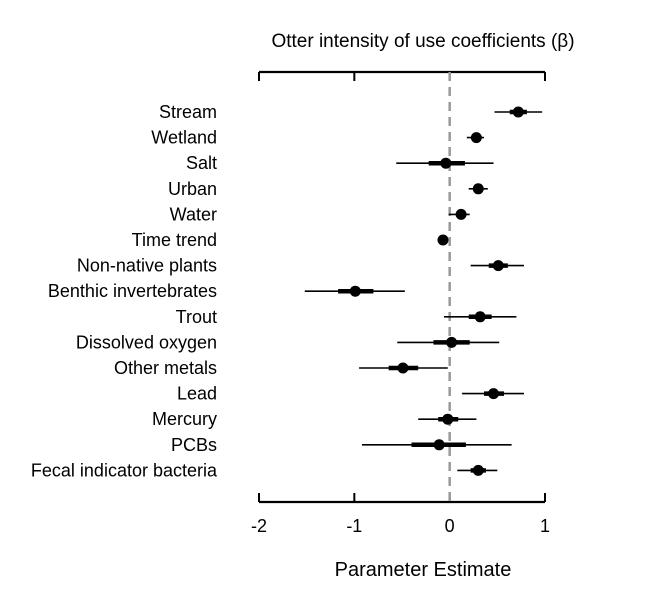 The image size is (650, 600). I want to click on row-label: Trout, so click(196, 317).